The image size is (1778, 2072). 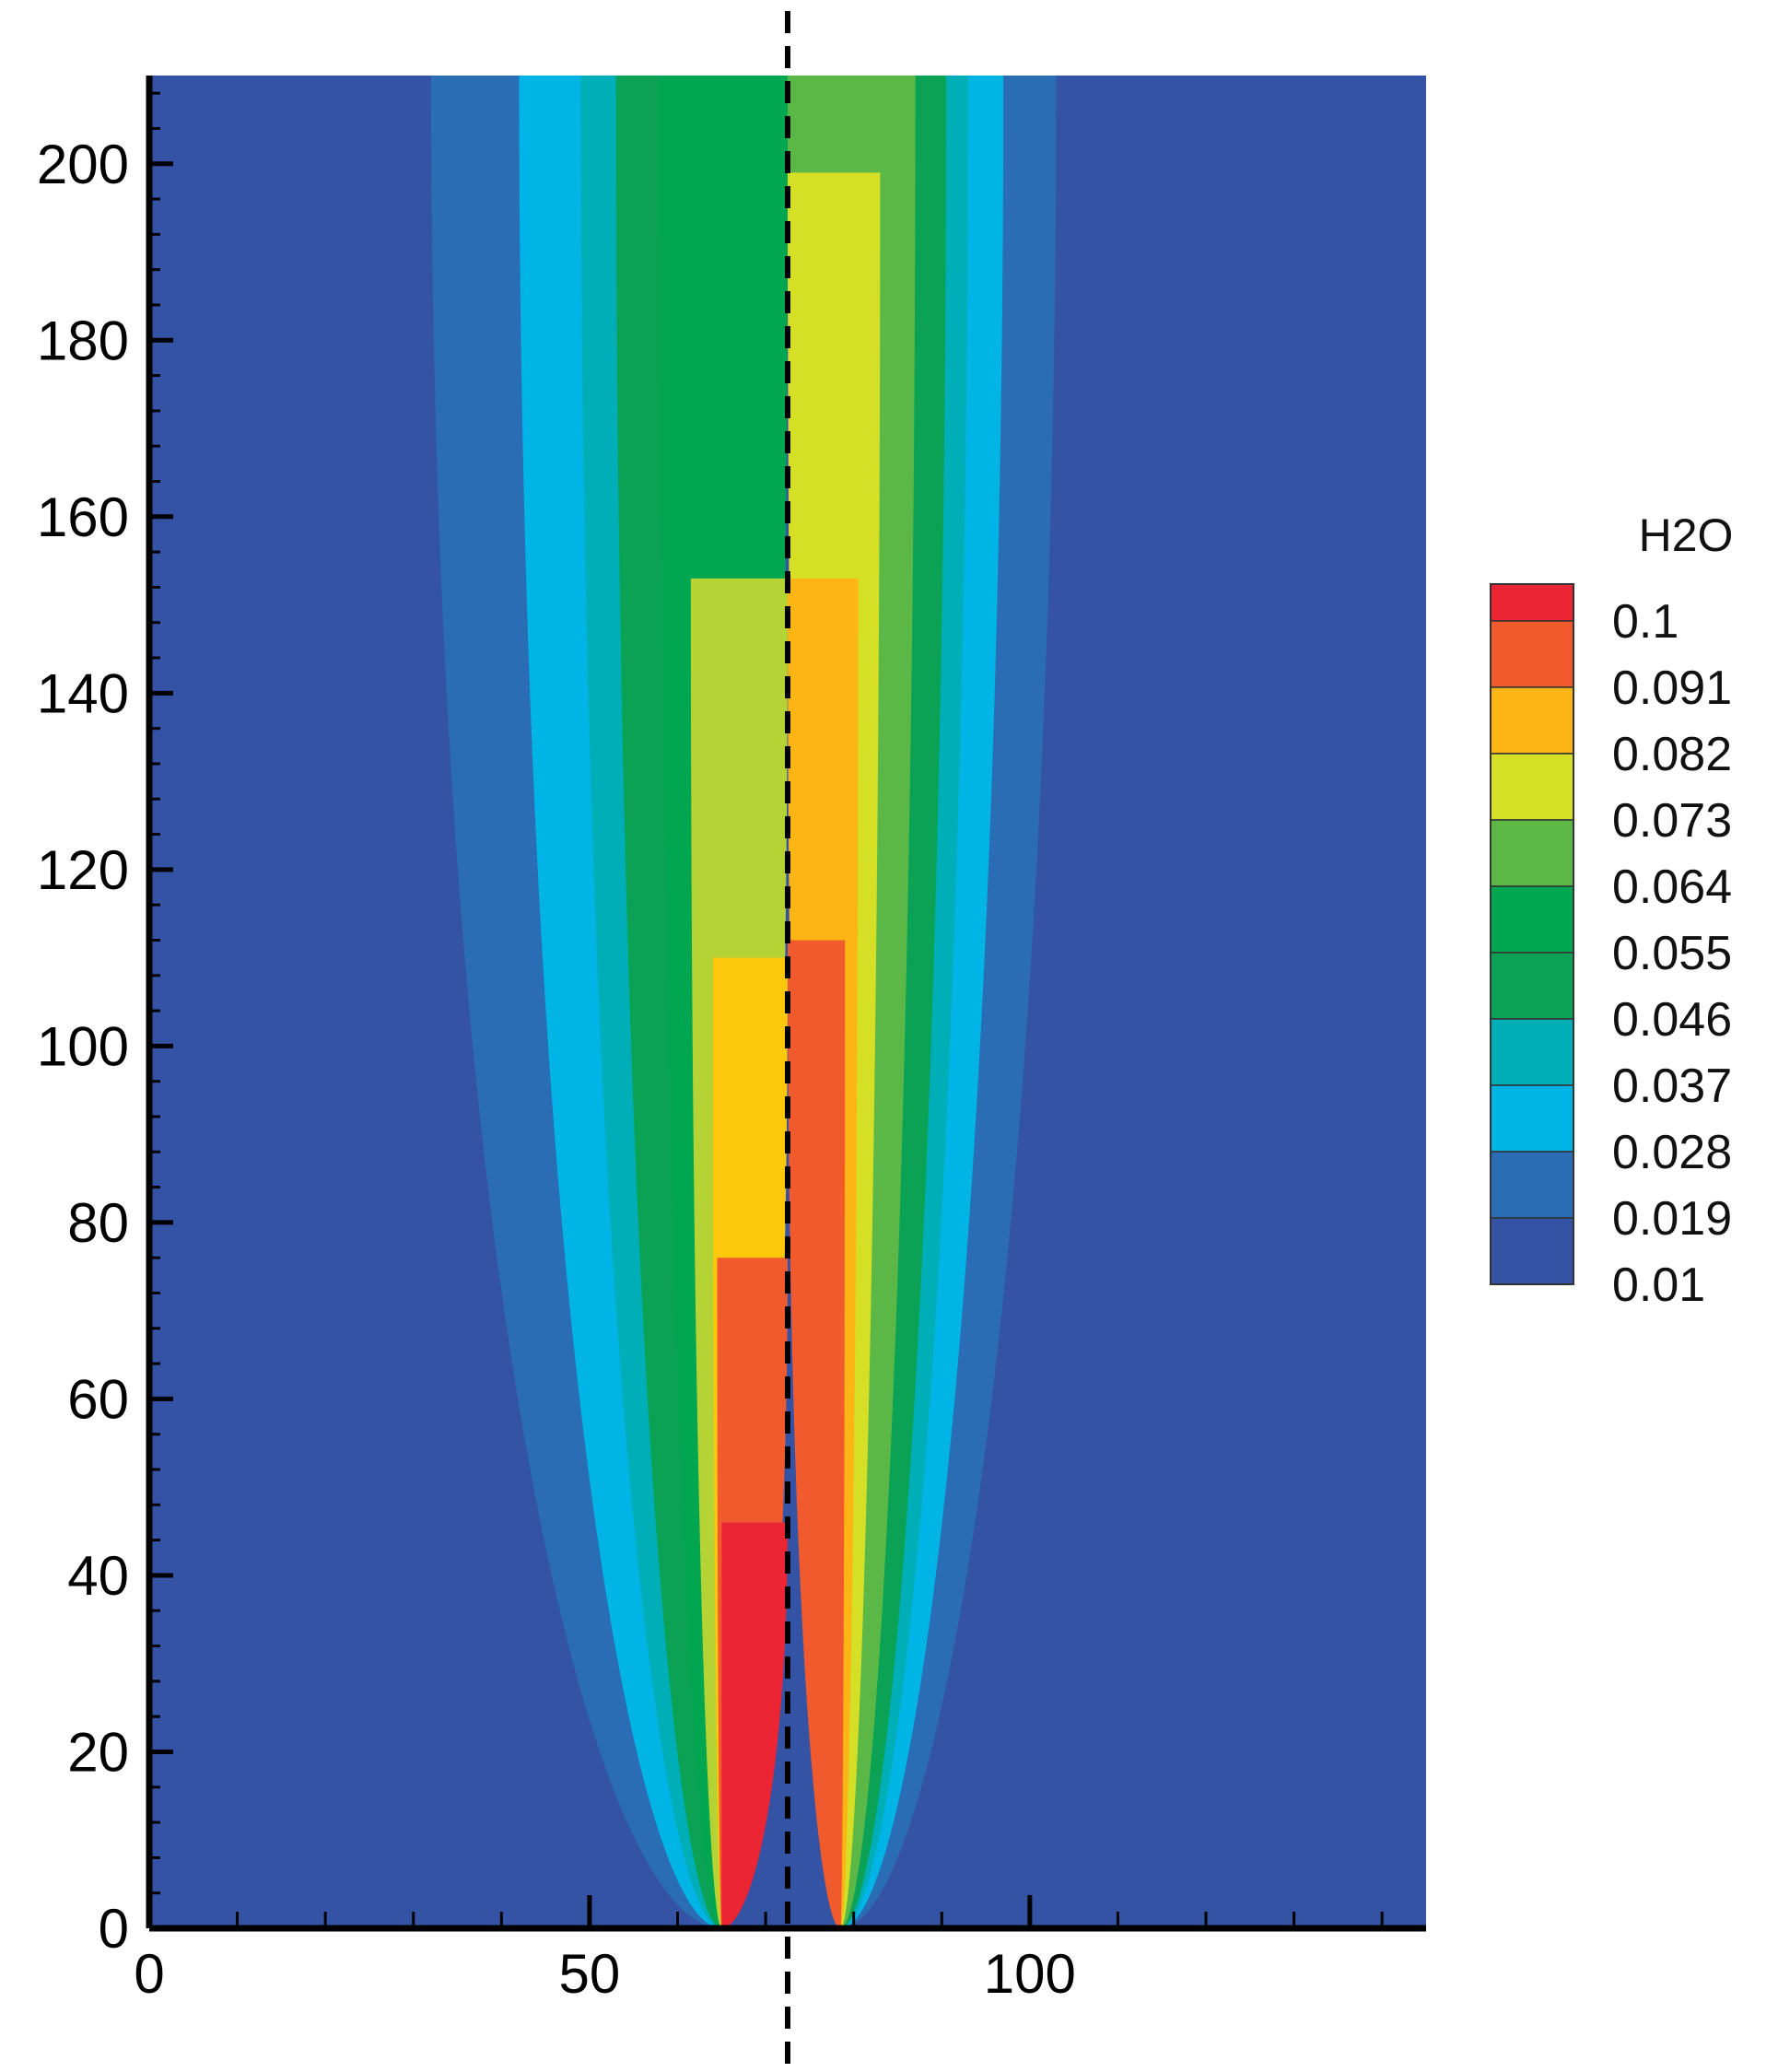 I want to click on y-tick-label: 100, so click(x=83, y=1046).